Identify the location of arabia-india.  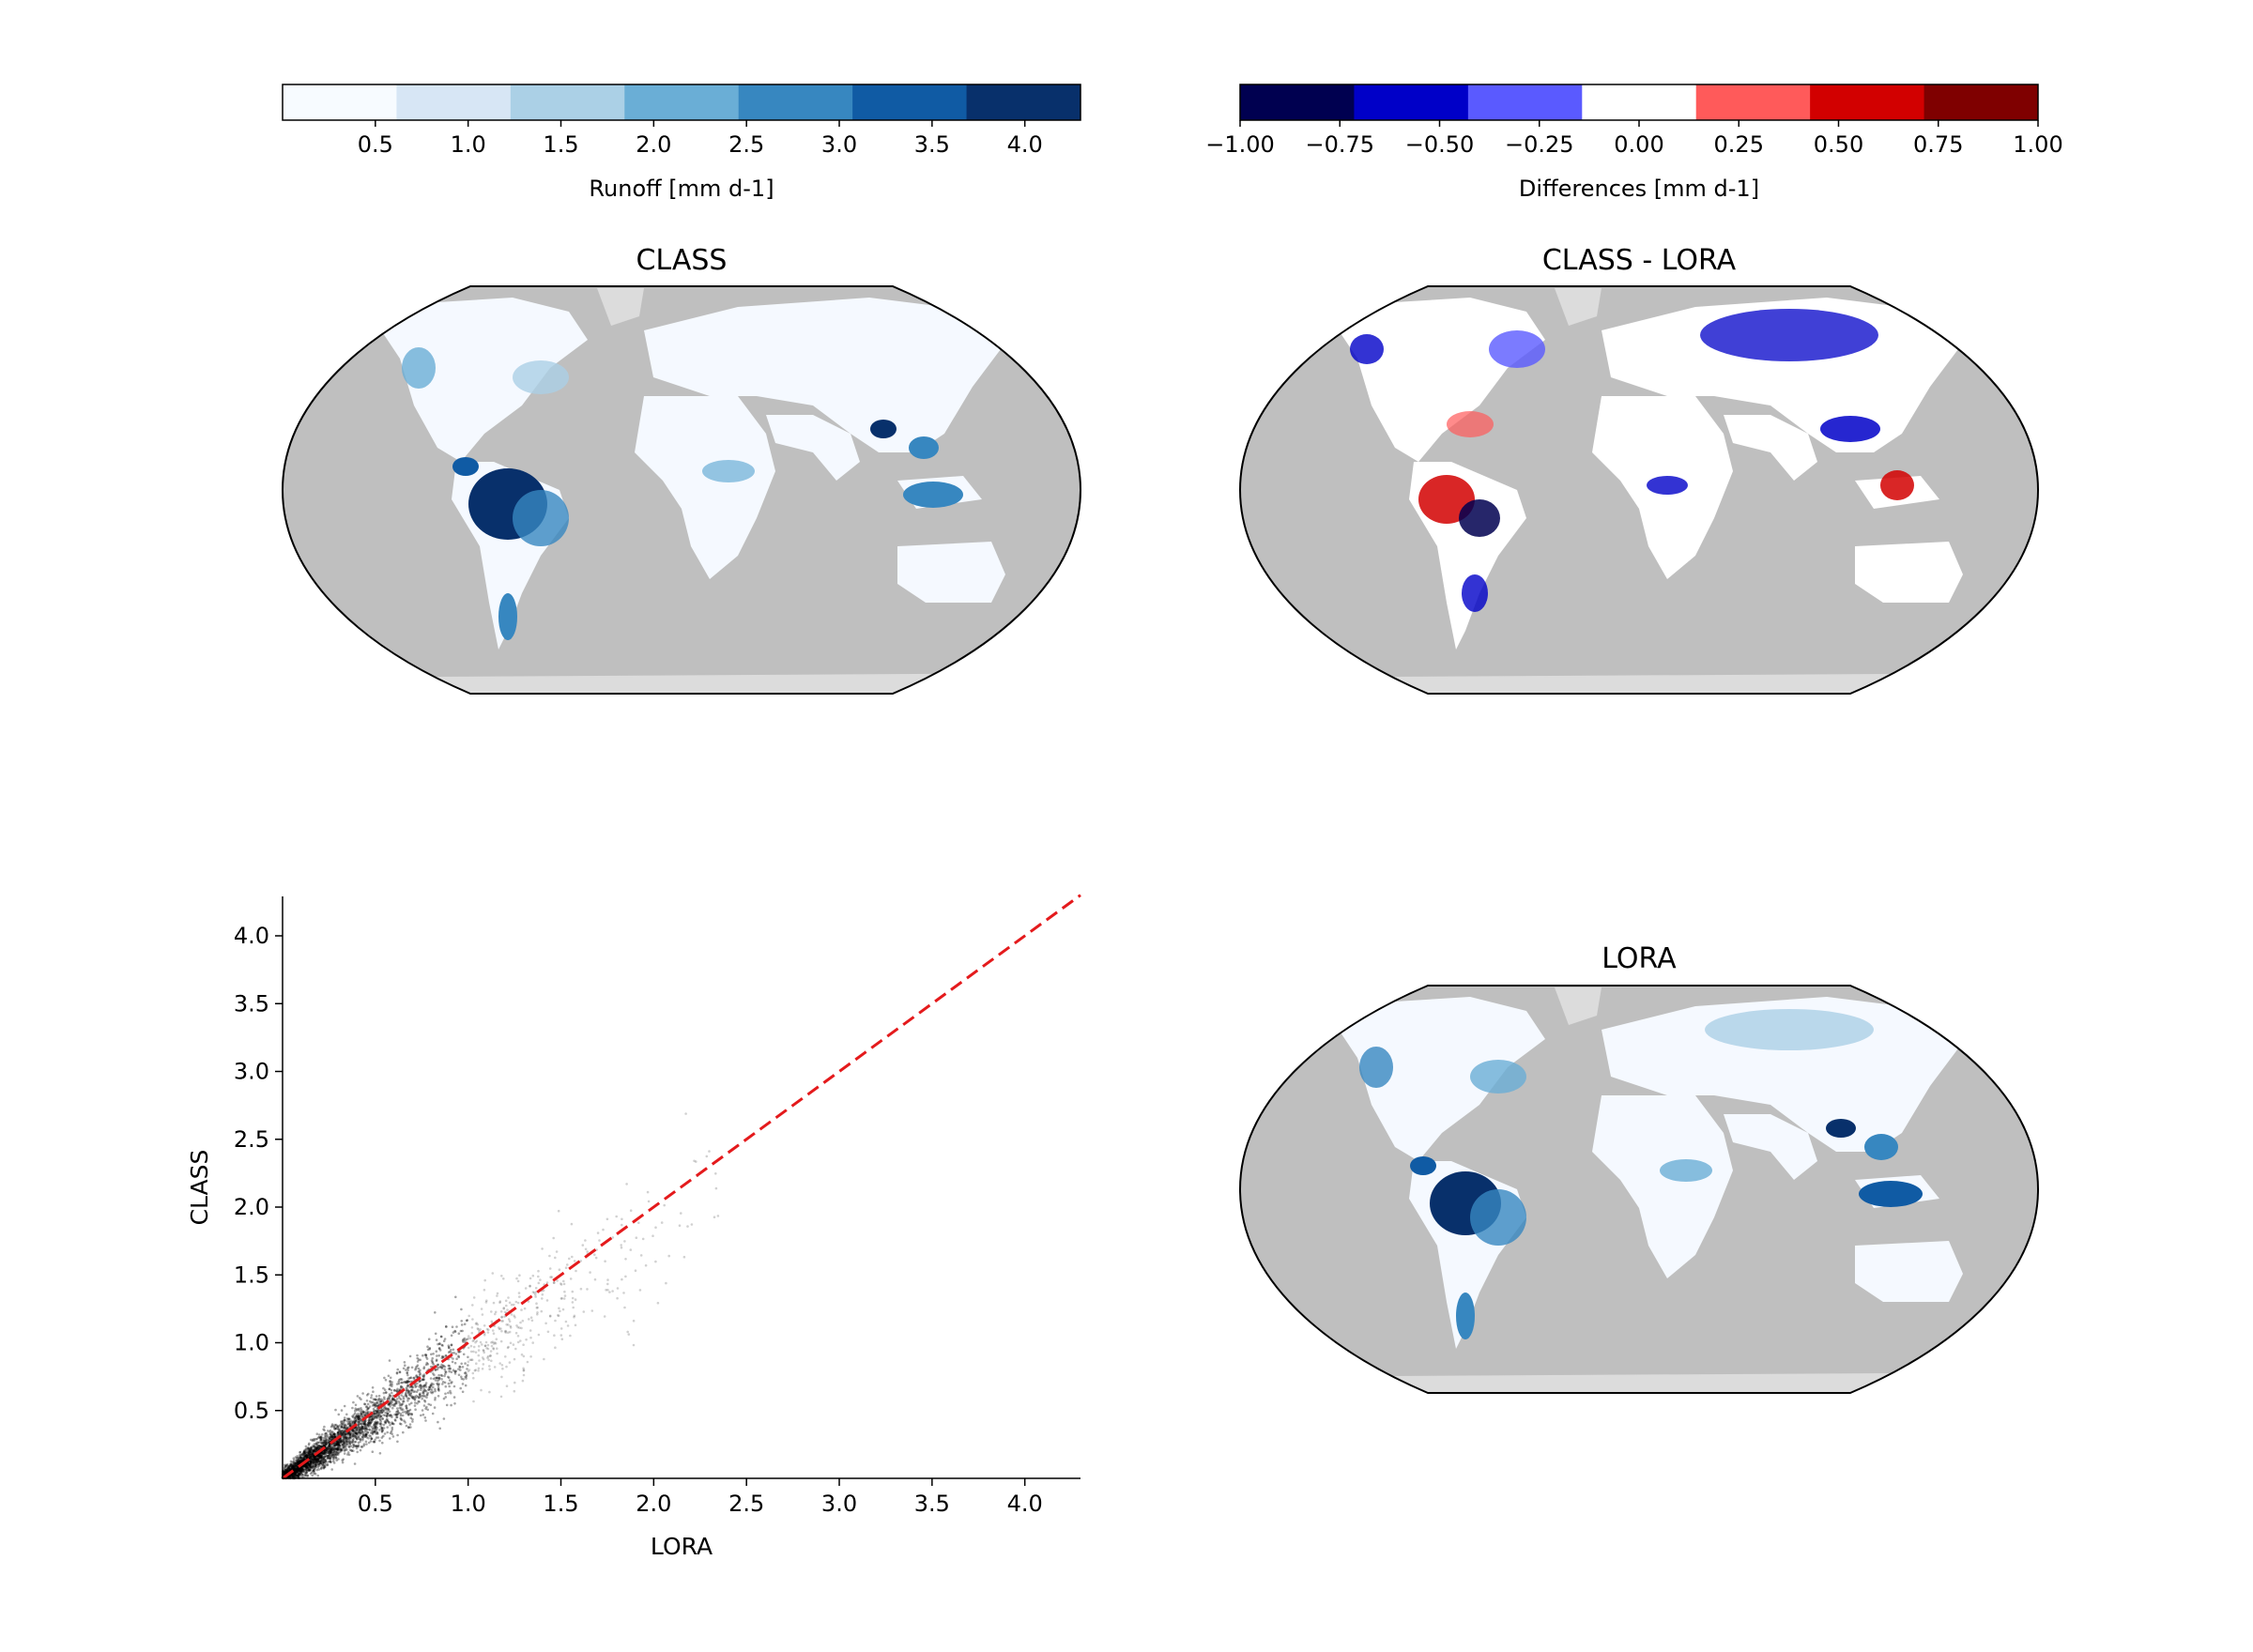
(1771, 448).